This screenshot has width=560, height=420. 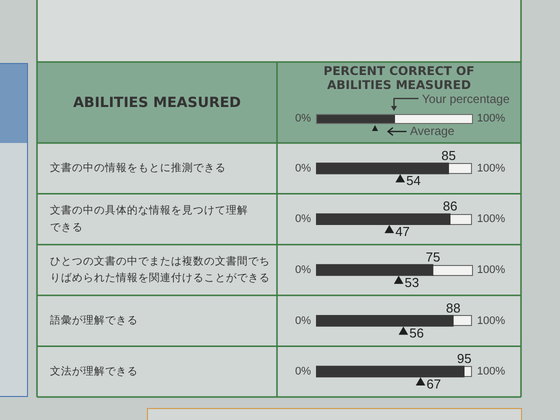 I want to click on data-label: 86, so click(x=450, y=206).